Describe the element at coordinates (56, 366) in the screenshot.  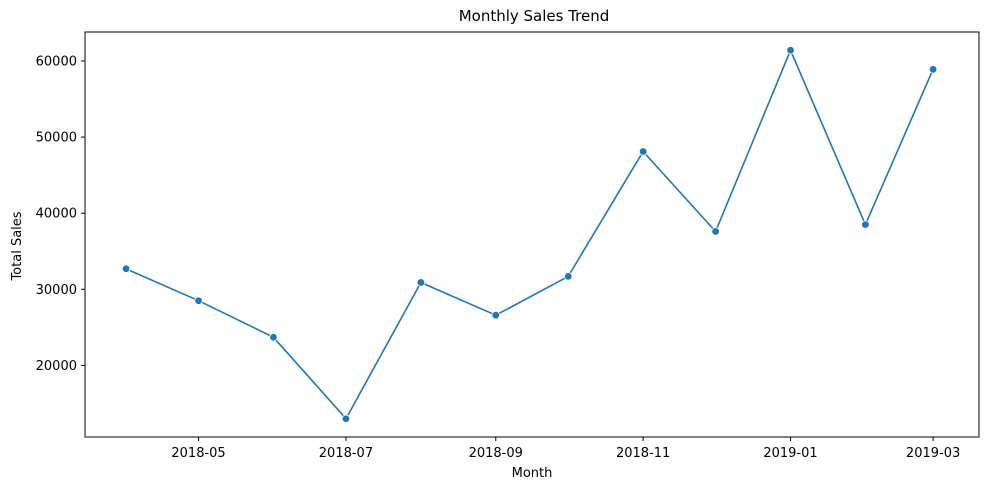
I see `y-tick-label: 20000` at that location.